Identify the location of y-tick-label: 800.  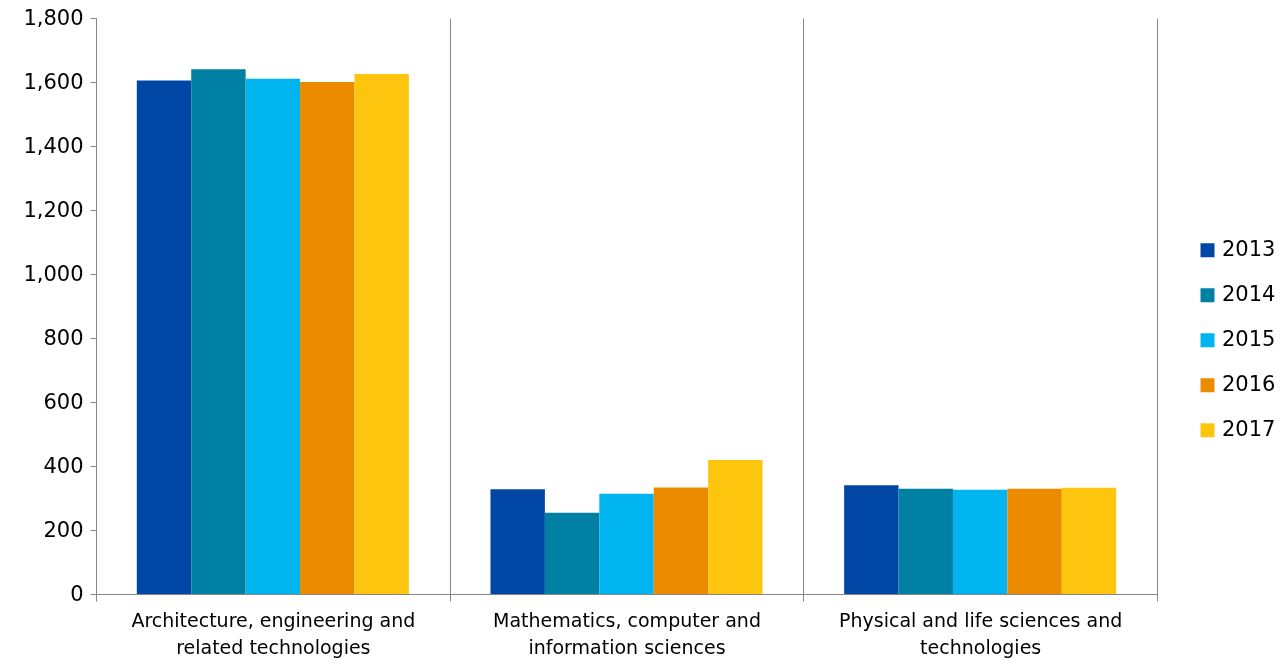
(63, 337).